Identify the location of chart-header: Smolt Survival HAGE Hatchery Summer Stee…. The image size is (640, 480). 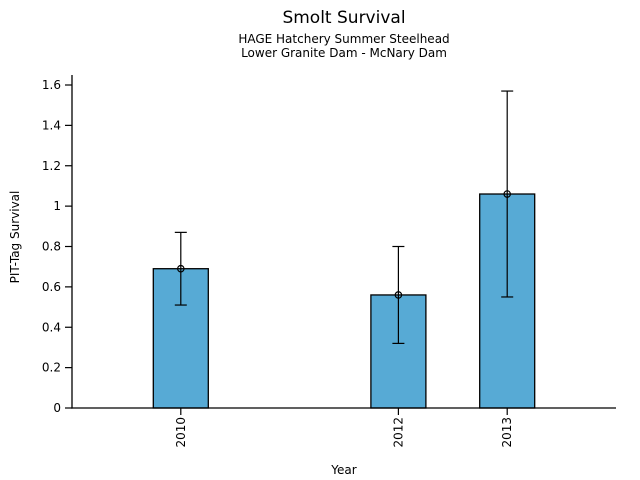
(344, 34).